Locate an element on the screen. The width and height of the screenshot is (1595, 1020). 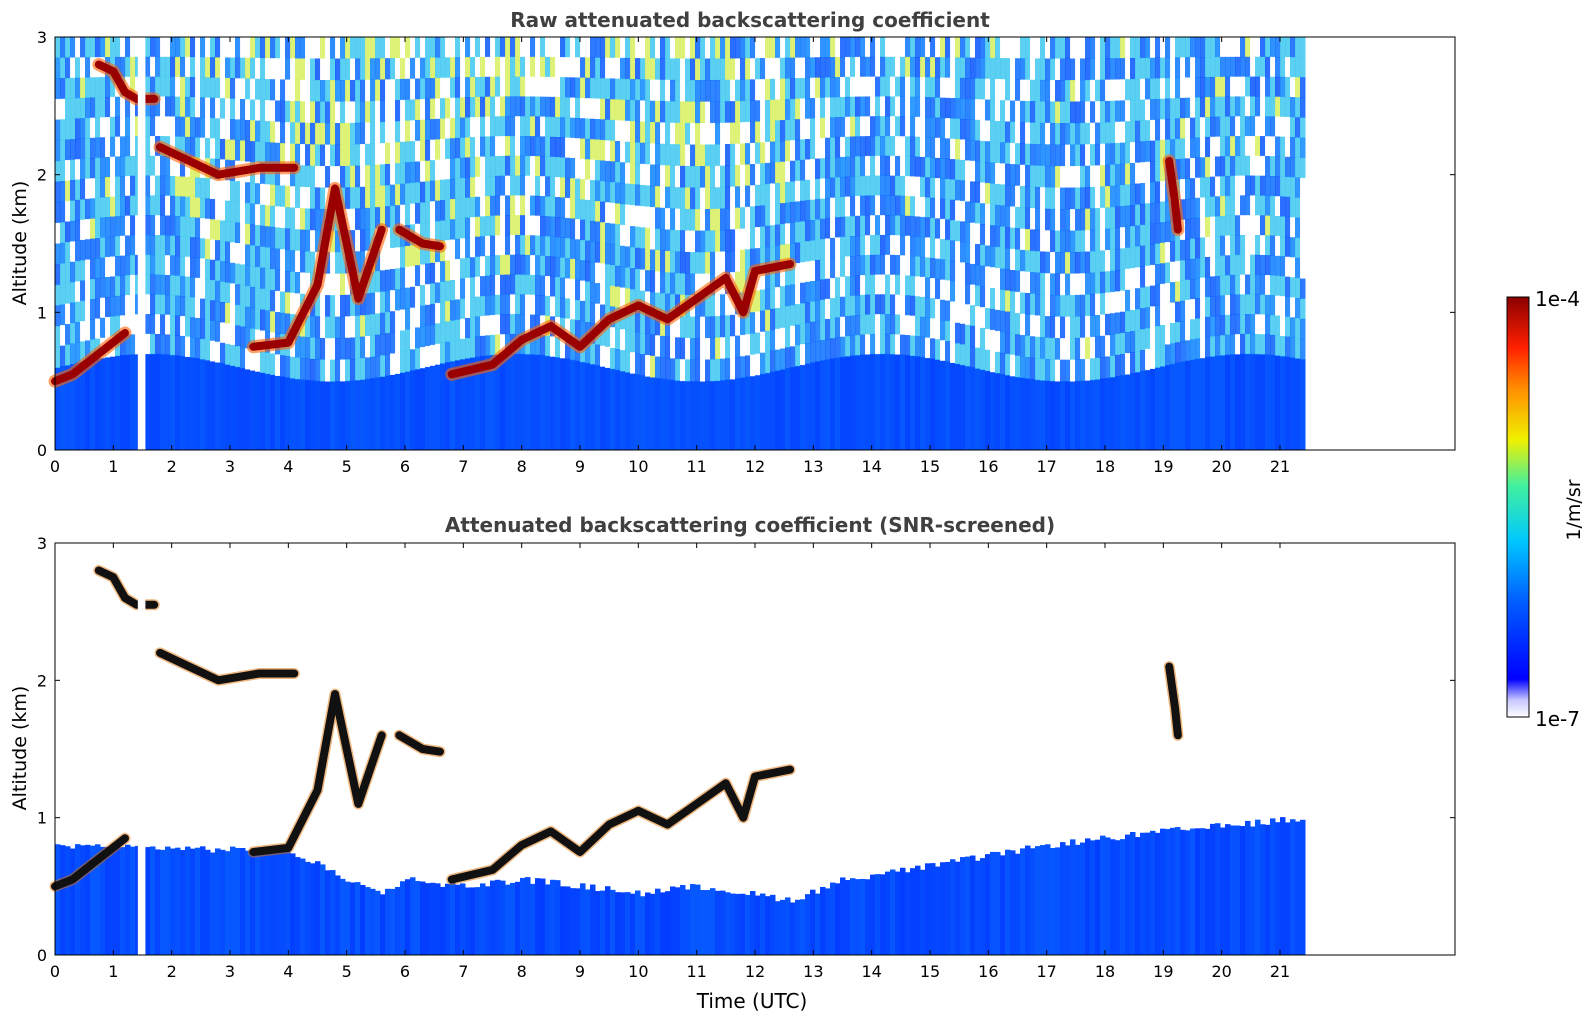
colorbar-unit-label: 1/m/sr is located at coordinates (1574, 509).